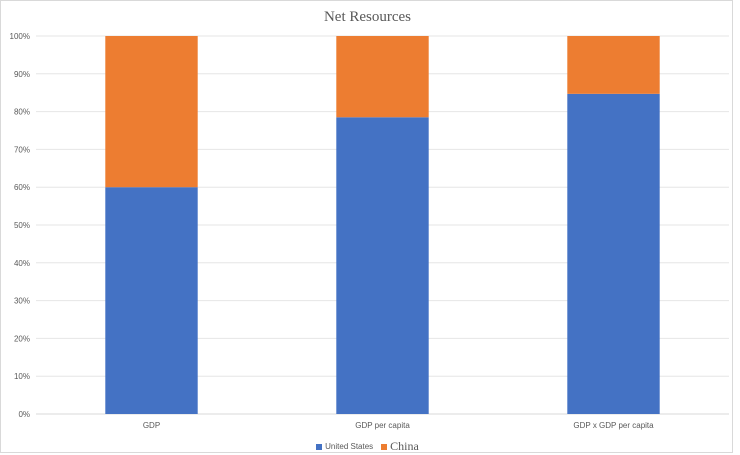  What do you see at coordinates (22, 74) in the screenshot?
I see `y-tick-label: 90%` at bounding box center [22, 74].